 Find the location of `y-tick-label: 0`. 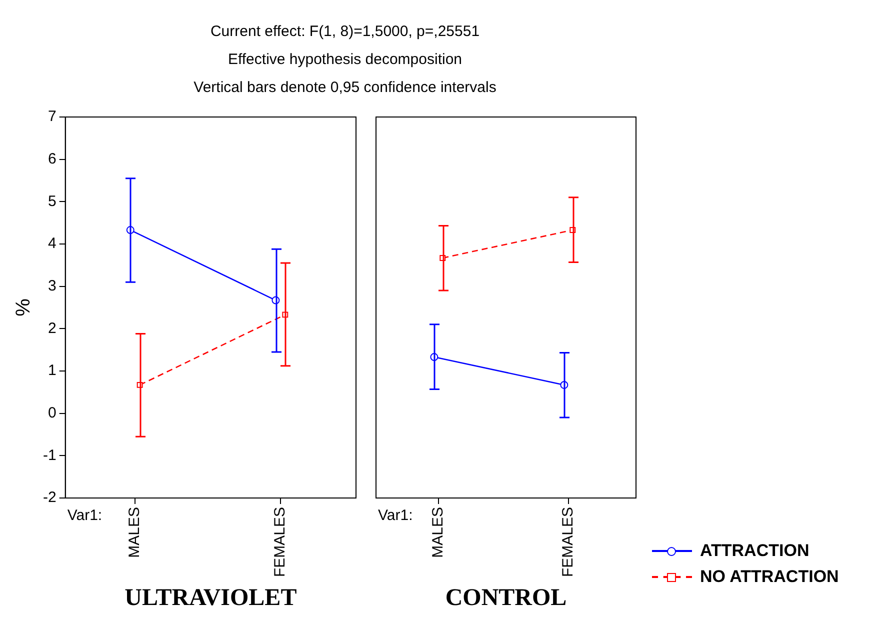

y-tick-label: 0 is located at coordinates (52, 413).